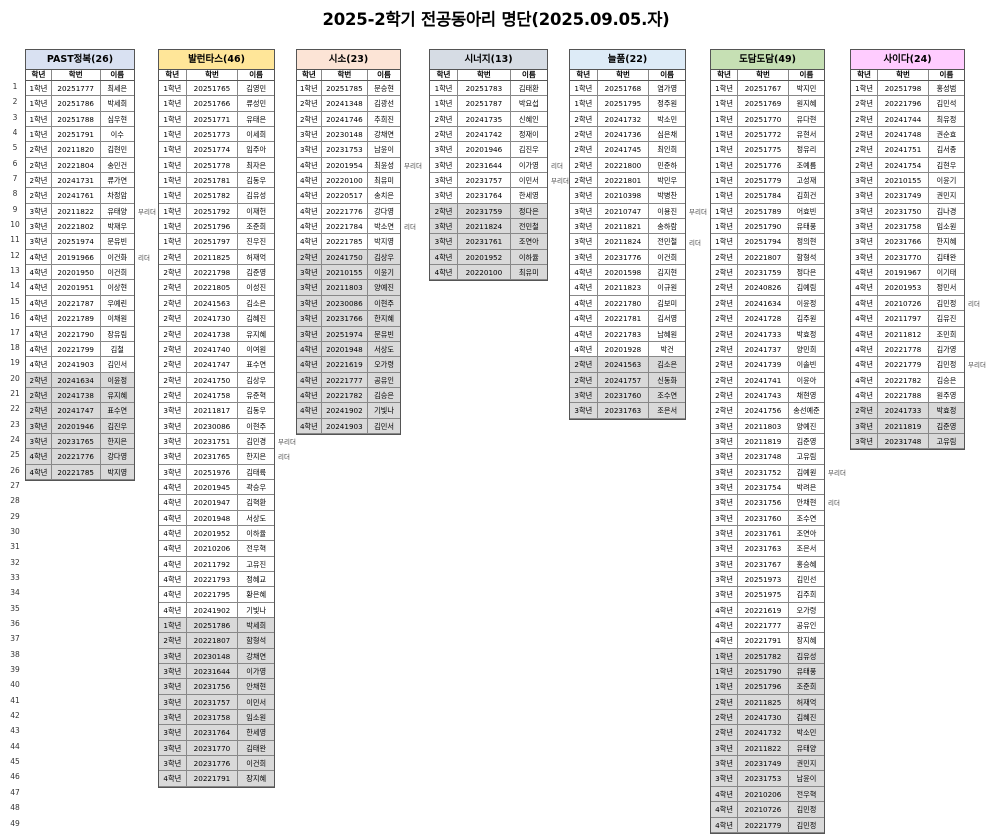 This screenshot has height=836, width=992. Describe the element at coordinates (667, 319) in the screenshot. I see `cell-name: 김서영` at that location.